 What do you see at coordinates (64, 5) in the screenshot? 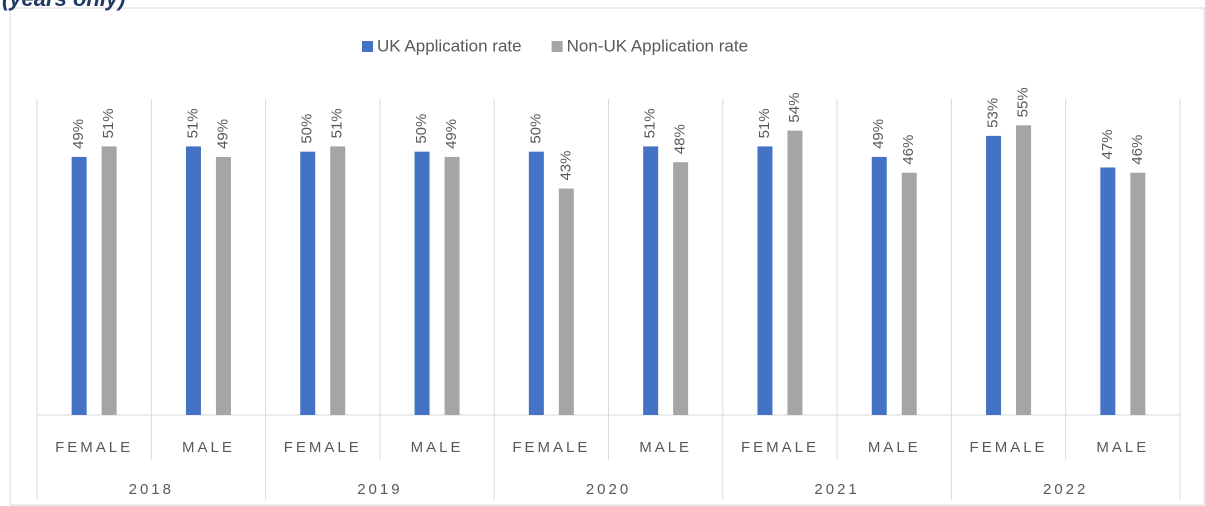
I see `chart-title: (years only)` at bounding box center [64, 5].